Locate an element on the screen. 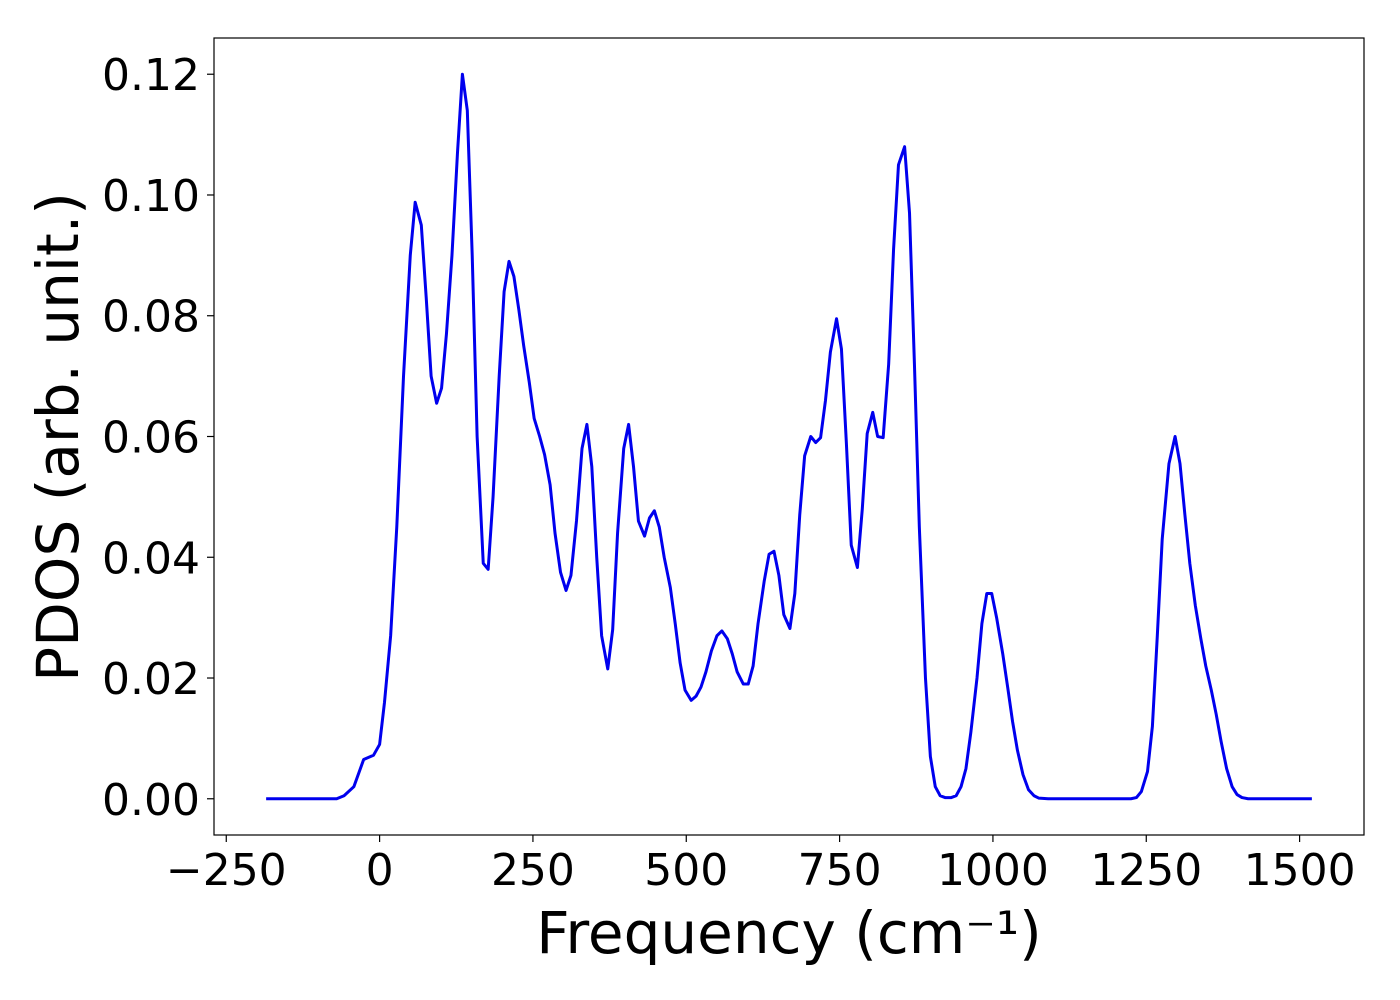 The height and width of the screenshot is (1000, 1400). x-axis-label: Frequency (cm⁻¹) is located at coordinates (789, 933).